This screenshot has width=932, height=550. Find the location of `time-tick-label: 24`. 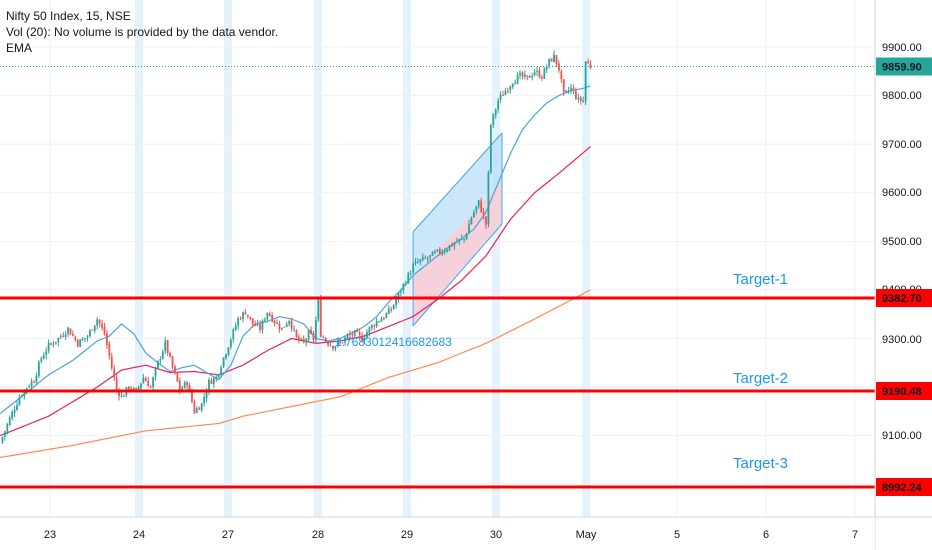

time-tick-label: 24 is located at coordinates (139, 535).